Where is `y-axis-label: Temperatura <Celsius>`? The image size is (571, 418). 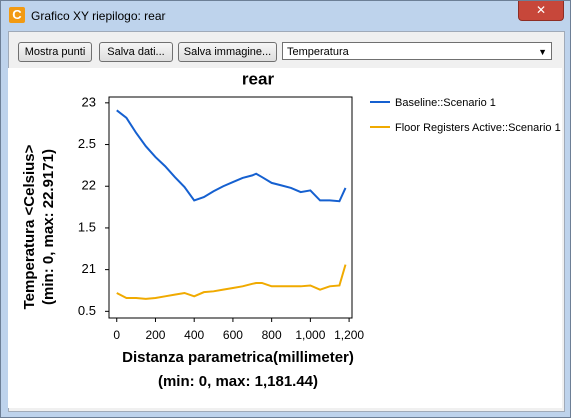 y-axis-label: Temperatura <Celsius> is located at coordinates (29, 226).